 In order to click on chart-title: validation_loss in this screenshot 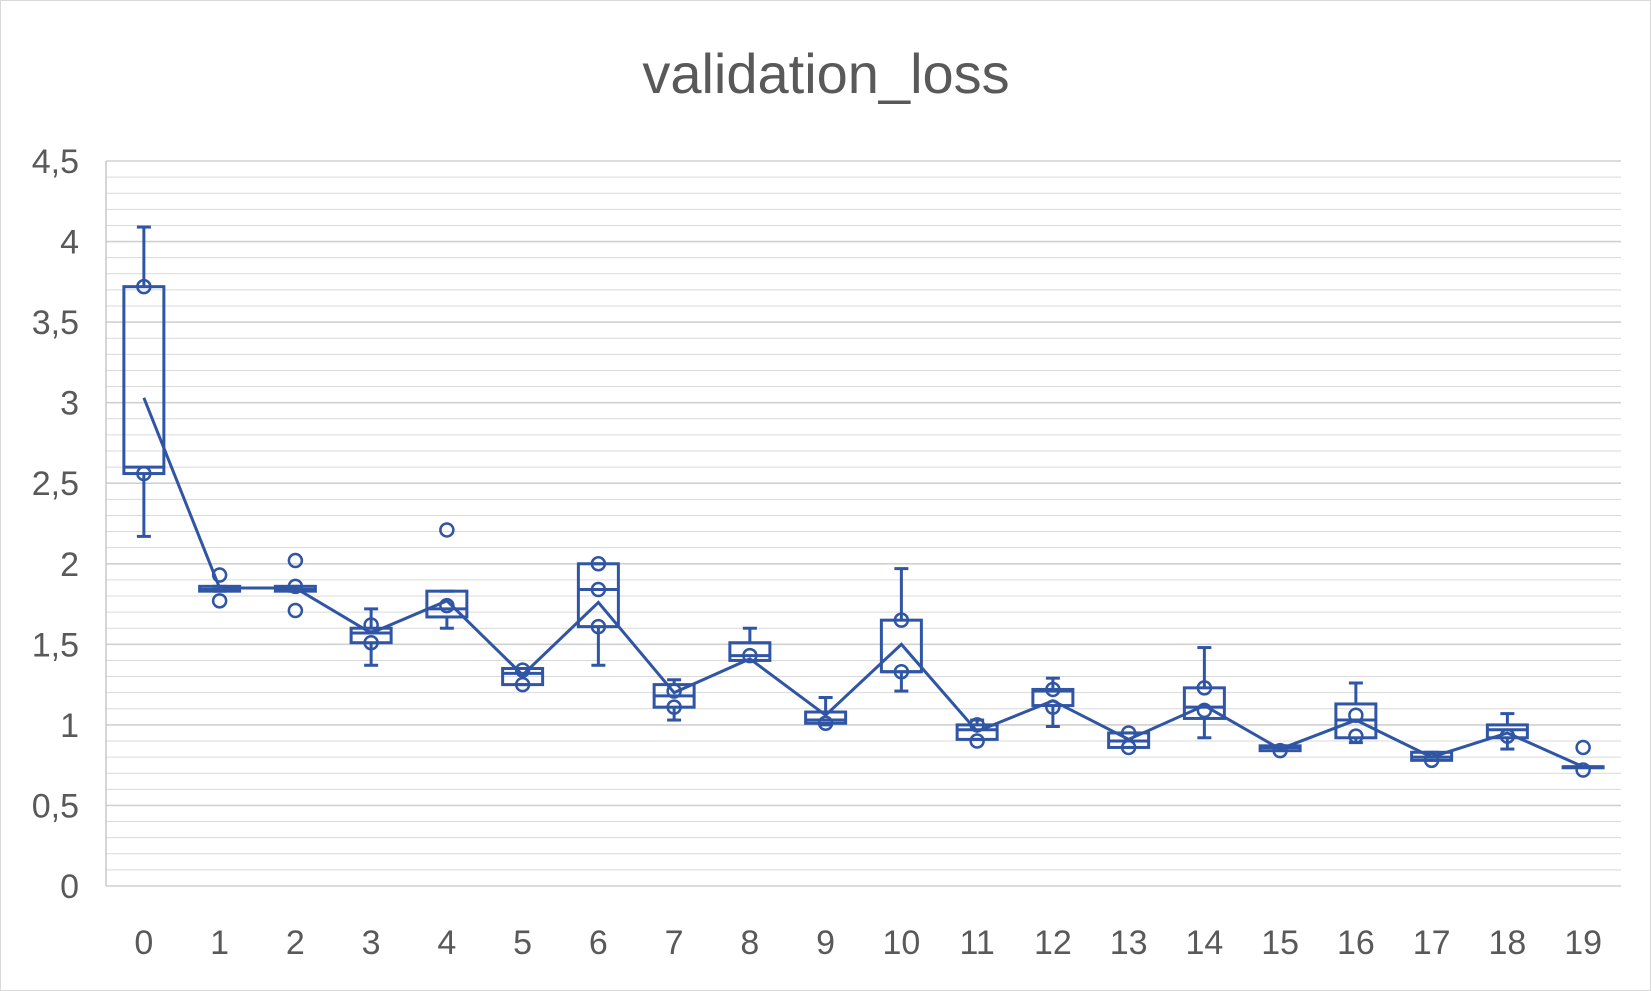, I will do `click(825, 73)`.